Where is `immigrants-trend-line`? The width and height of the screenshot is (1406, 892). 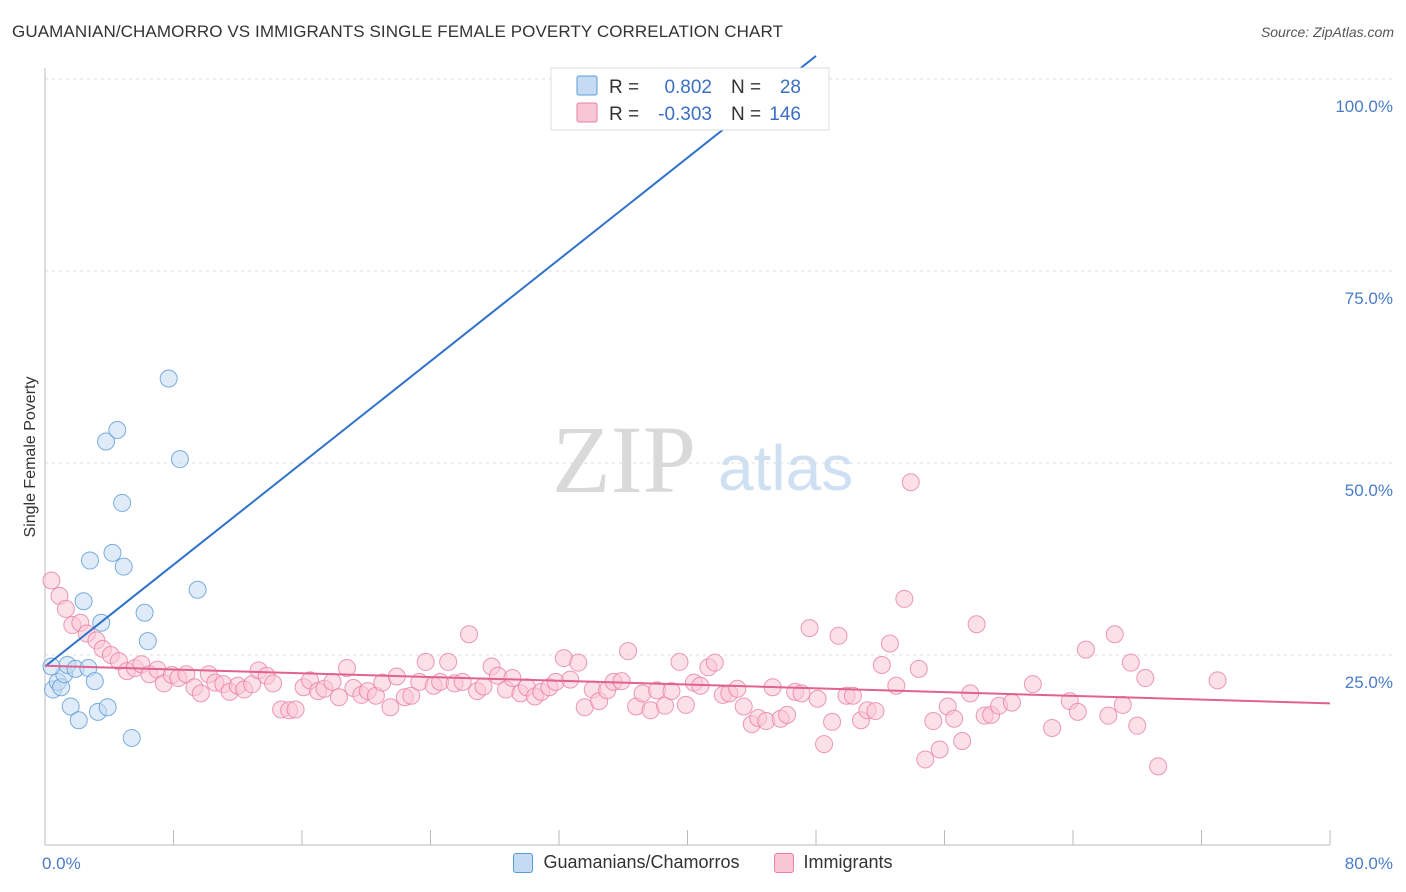 immigrants-trend-line is located at coordinates (687, 684).